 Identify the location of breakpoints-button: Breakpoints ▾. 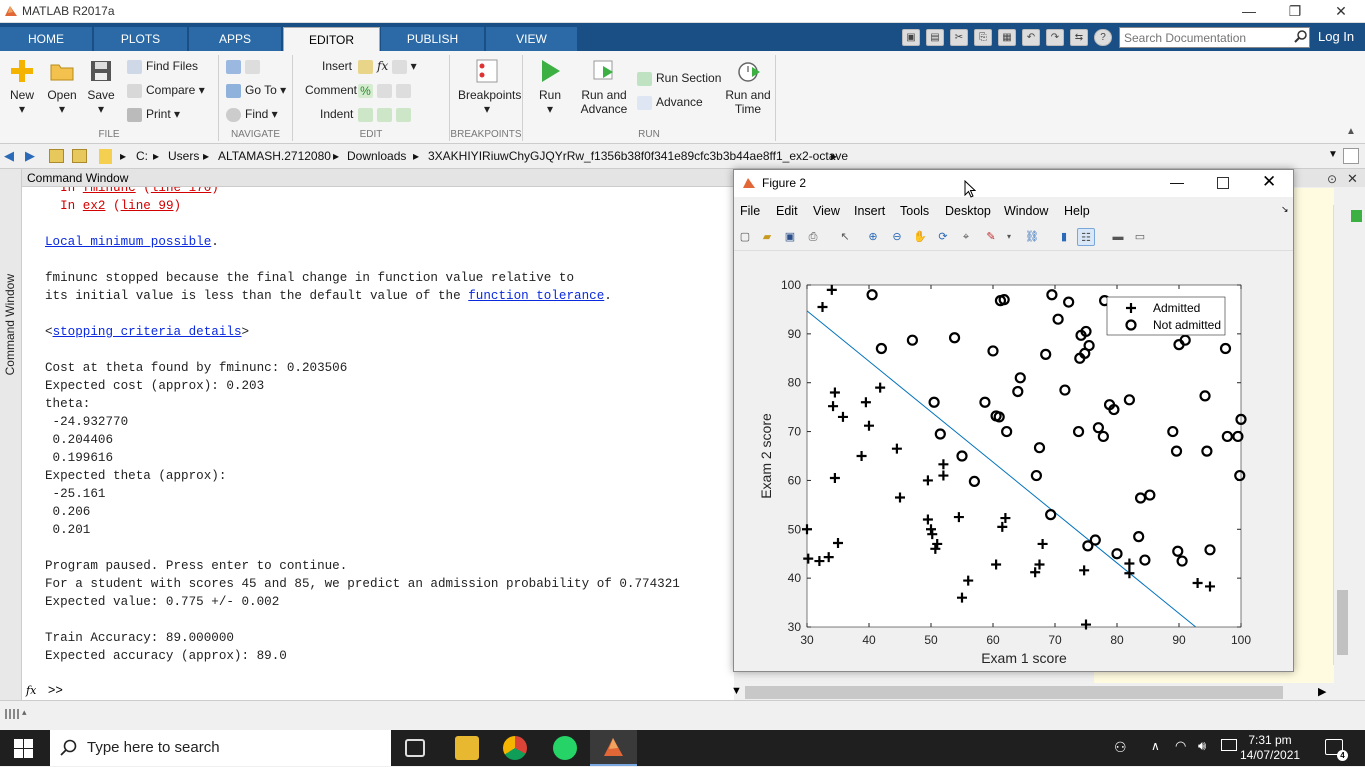
(489, 86).